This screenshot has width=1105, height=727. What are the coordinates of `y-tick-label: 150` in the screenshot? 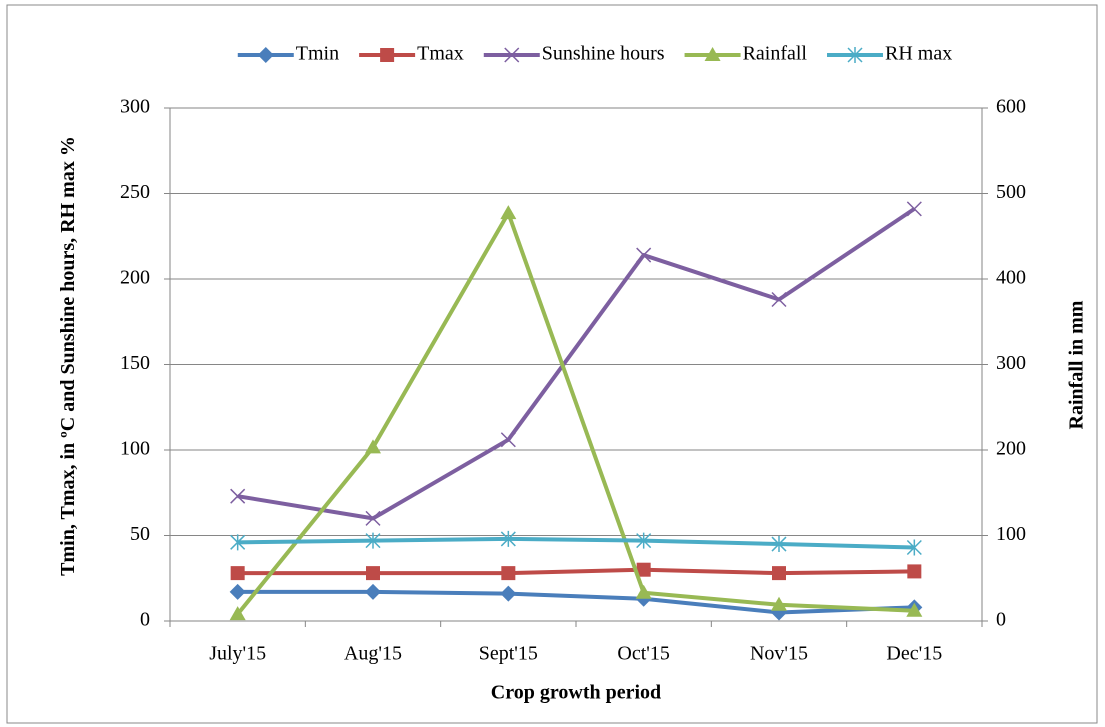 It's located at (135, 363).